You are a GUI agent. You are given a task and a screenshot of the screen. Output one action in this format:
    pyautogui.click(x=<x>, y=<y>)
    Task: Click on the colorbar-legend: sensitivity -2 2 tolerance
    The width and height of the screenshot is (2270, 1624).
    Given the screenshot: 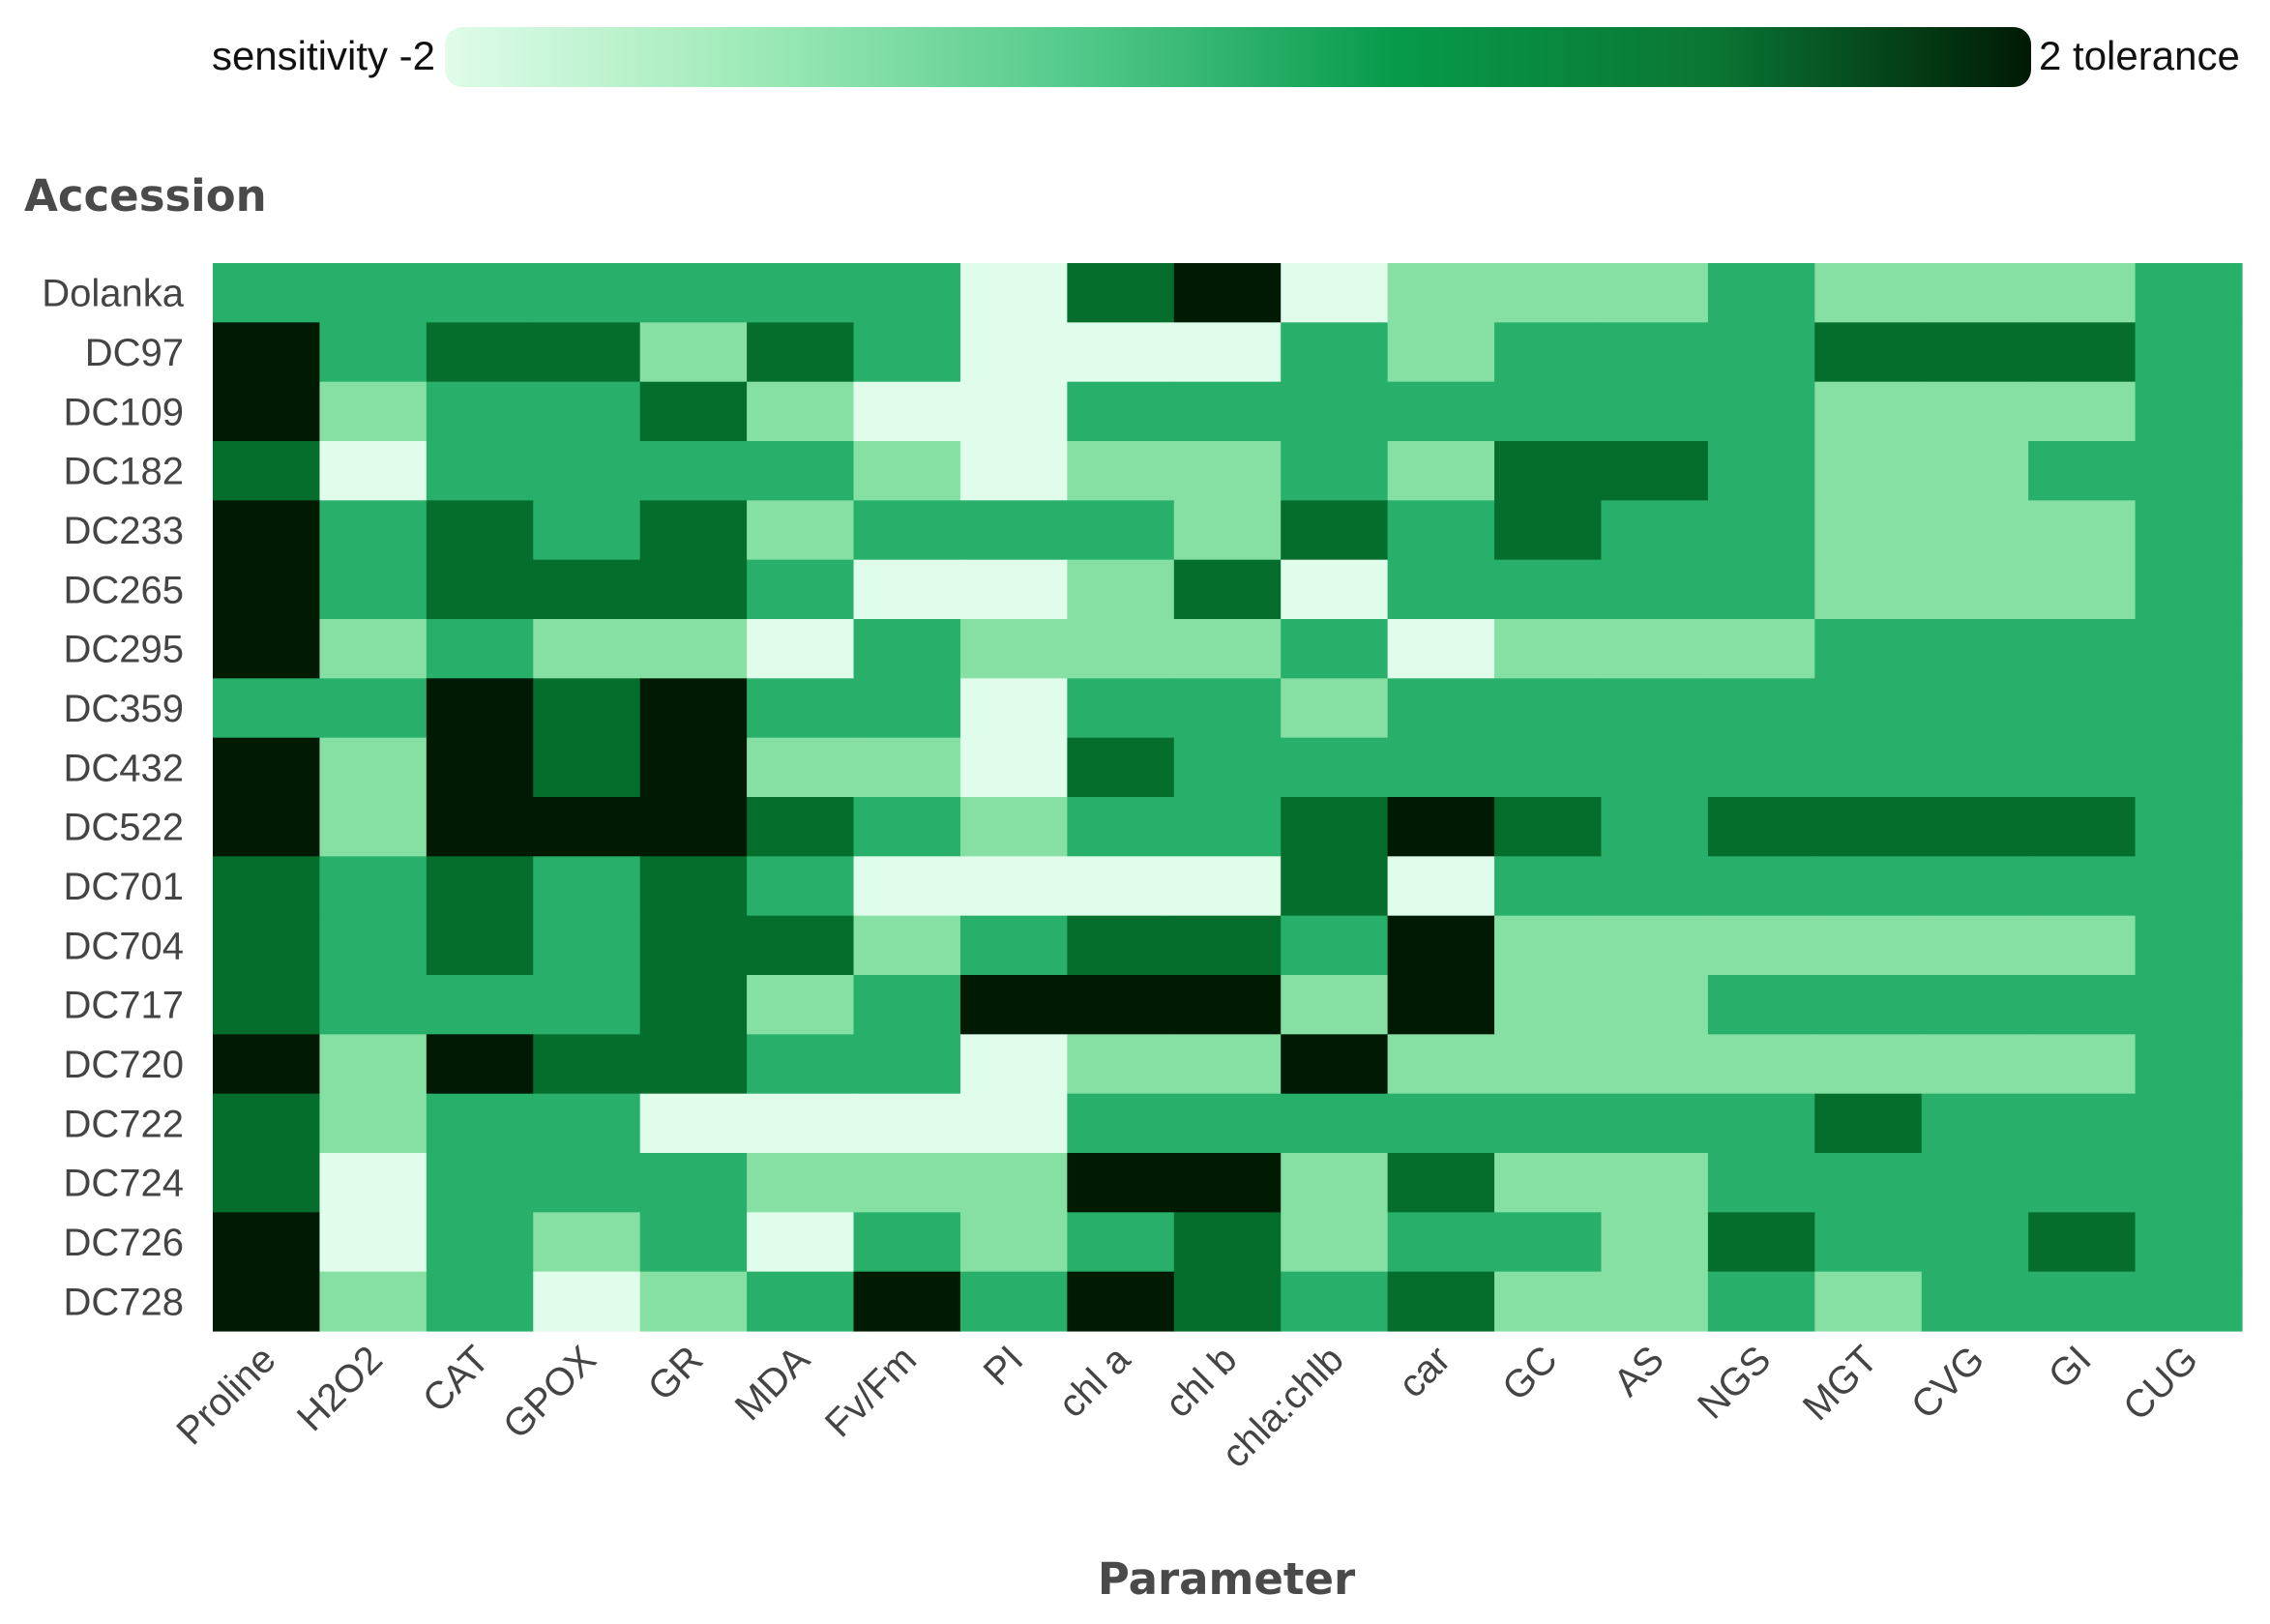 What is the action you would take?
    pyautogui.click(x=1226, y=57)
    